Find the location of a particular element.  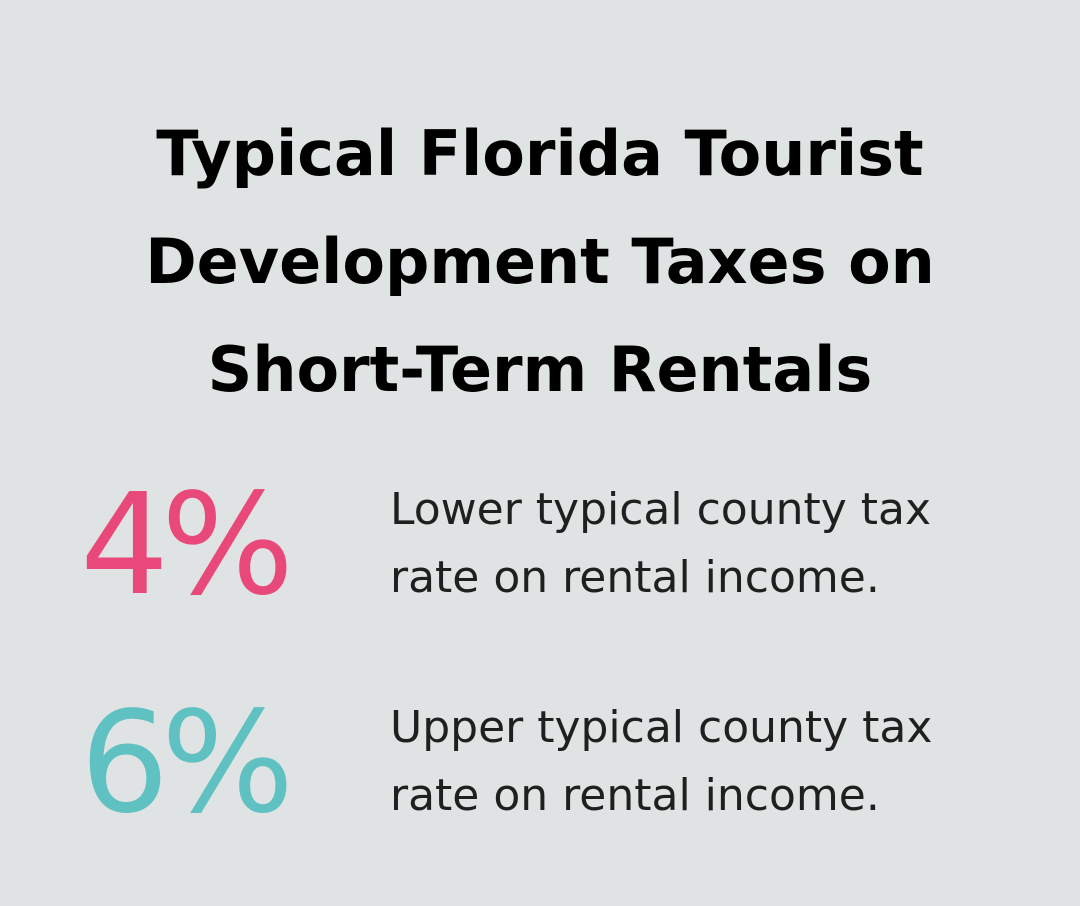

stat-value: 6% is located at coordinates (187, 763).